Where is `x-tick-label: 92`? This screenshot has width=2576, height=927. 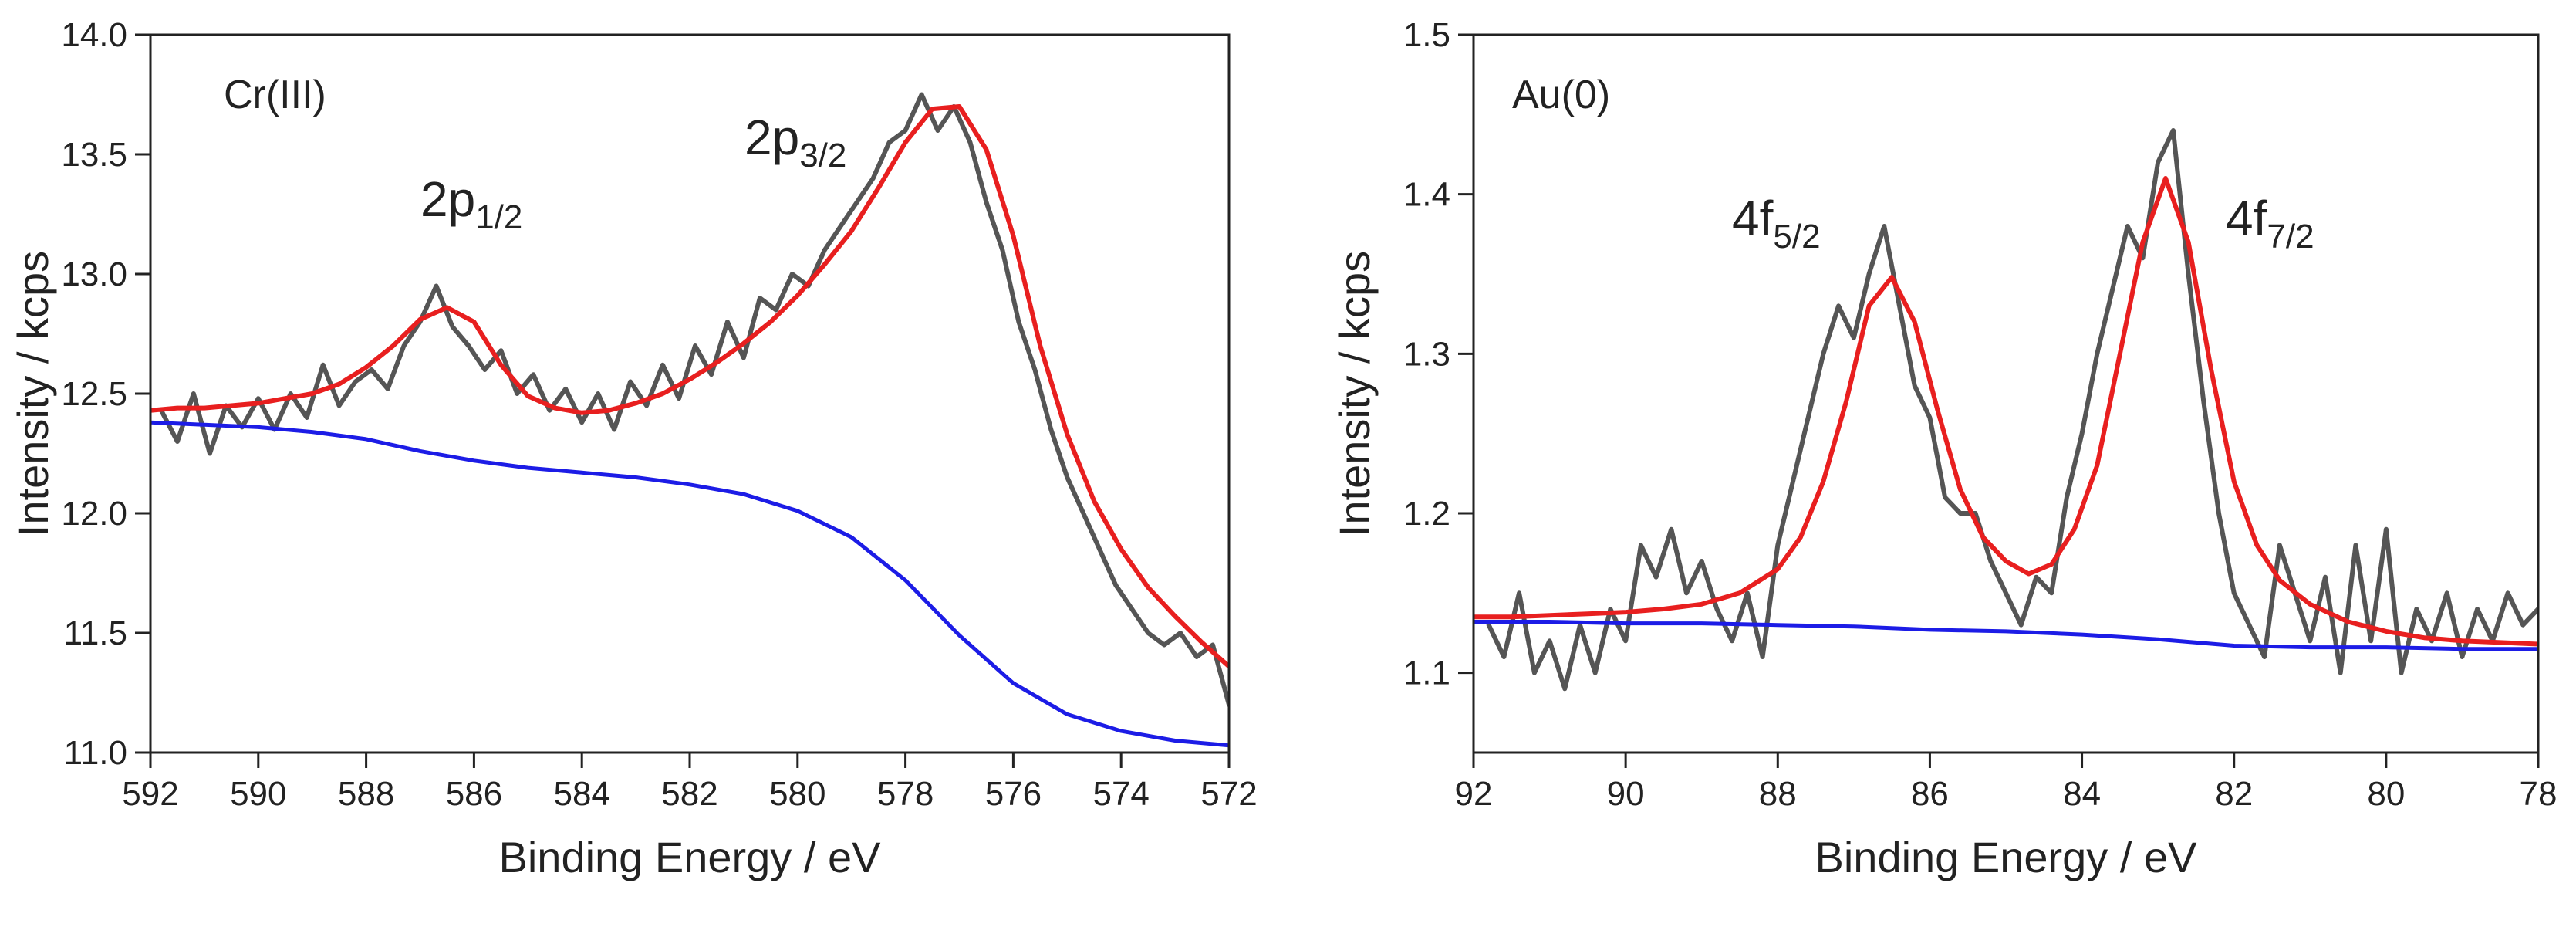 x-tick-label: 92 is located at coordinates (1474, 794).